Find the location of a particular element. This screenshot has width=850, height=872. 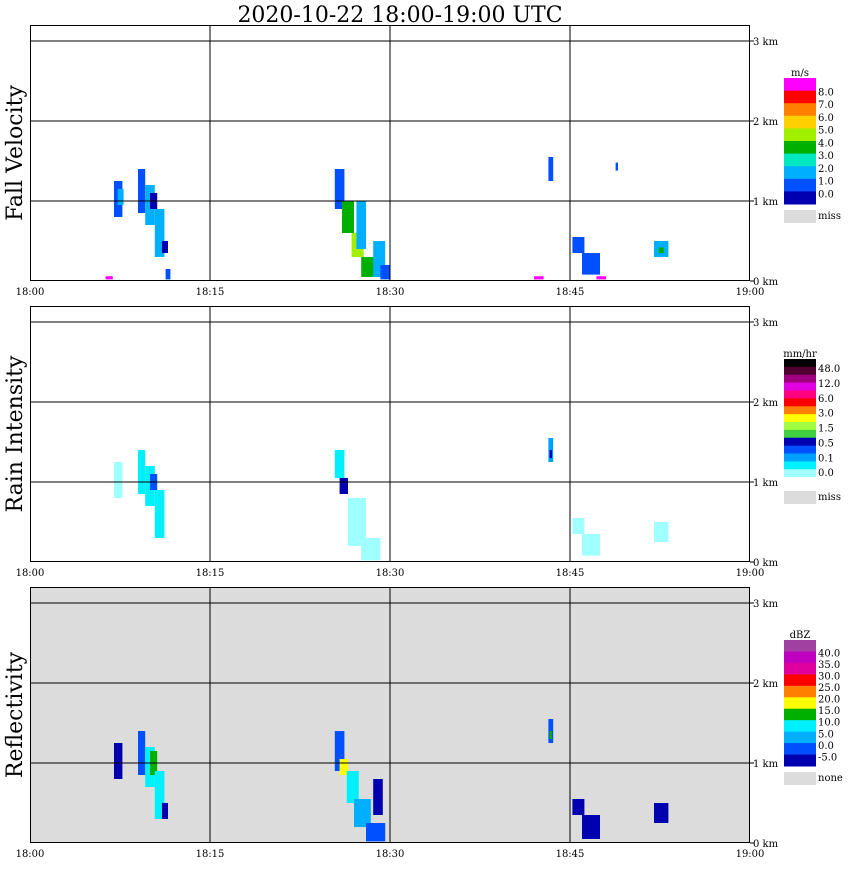

legend-label: 7.0 is located at coordinates (826, 105).